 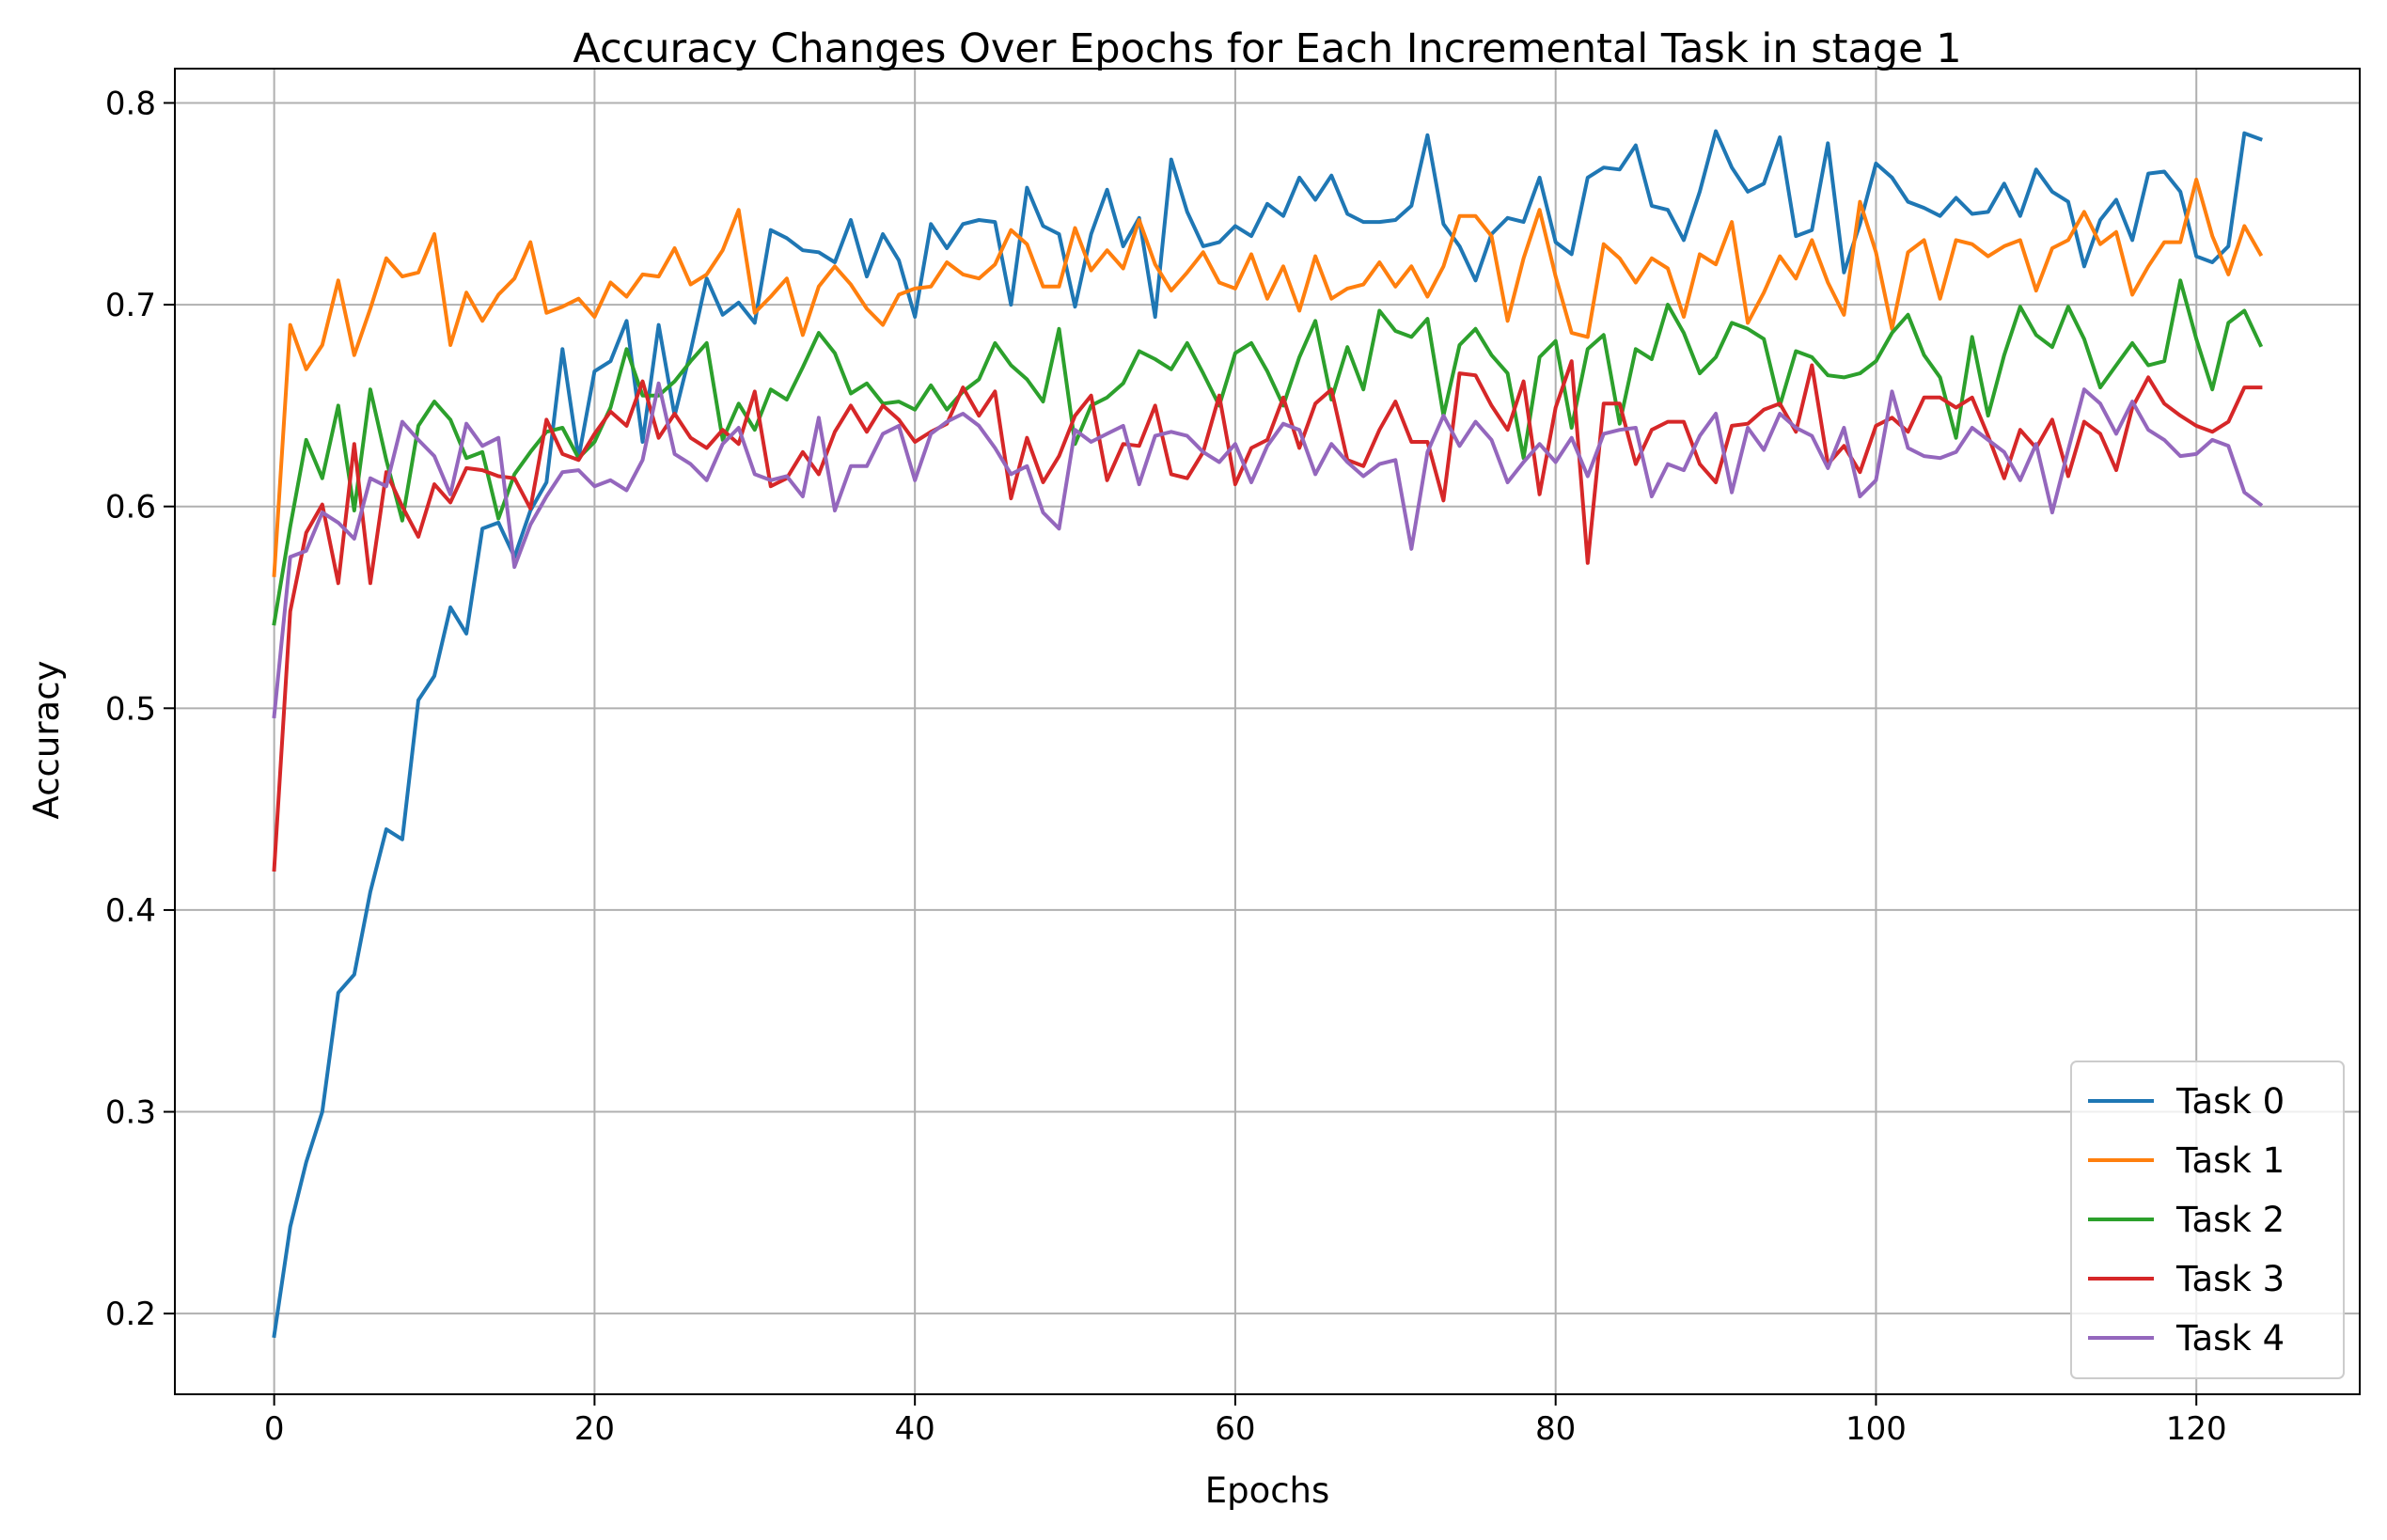 What do you see at coordinates (46, 740) in the screenshot?
I see `y-axis-label: Accuracy` at bounding box center [46, 740].